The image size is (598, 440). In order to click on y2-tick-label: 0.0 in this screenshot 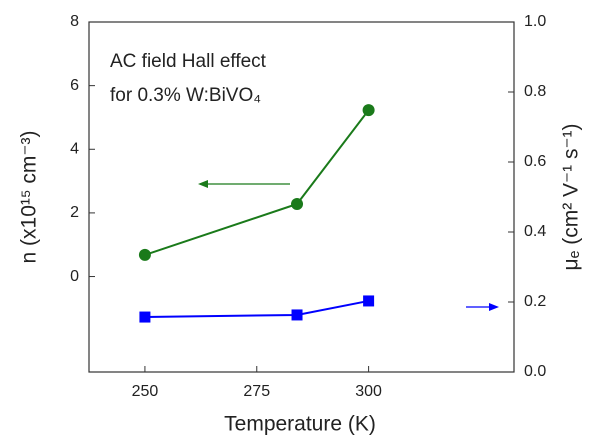, I will do `click(535, 371)`.